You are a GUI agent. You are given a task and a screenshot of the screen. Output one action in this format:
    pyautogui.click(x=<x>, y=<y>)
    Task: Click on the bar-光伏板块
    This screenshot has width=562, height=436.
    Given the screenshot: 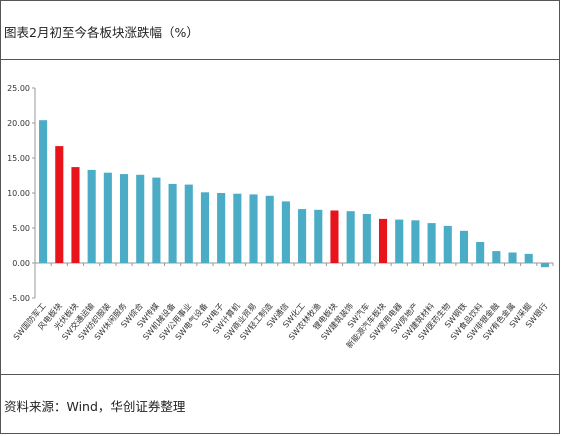 What is the action you would take?
    pyautogui.click(x=75, y=215)
    